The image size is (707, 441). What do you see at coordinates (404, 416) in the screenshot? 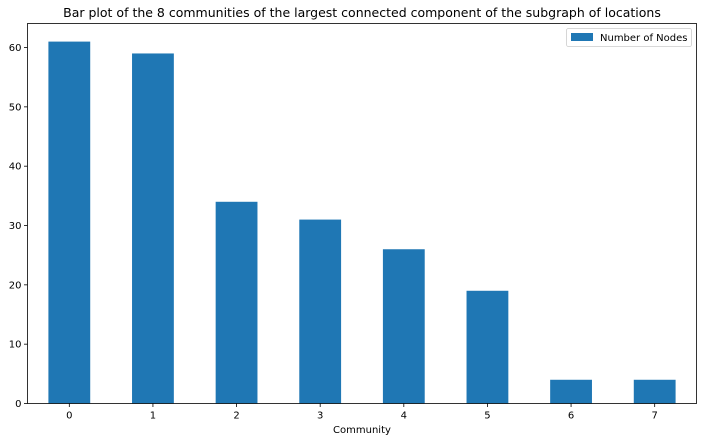
I see `x-tick-label: 4` at bounding box center [404, 416].